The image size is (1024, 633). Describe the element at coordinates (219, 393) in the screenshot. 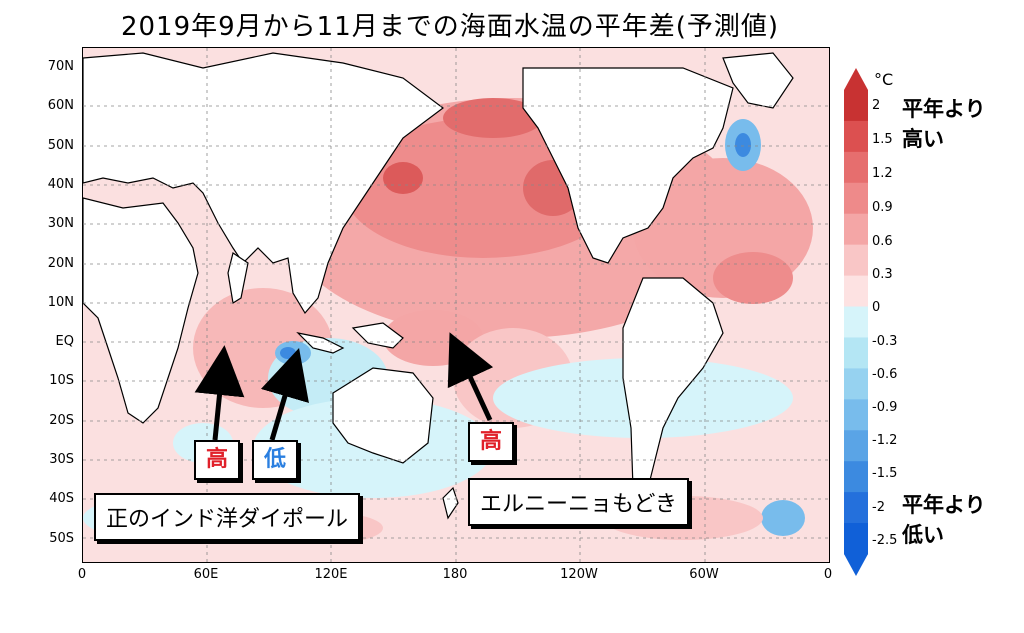

I see `arrow-indian-high` at that location.